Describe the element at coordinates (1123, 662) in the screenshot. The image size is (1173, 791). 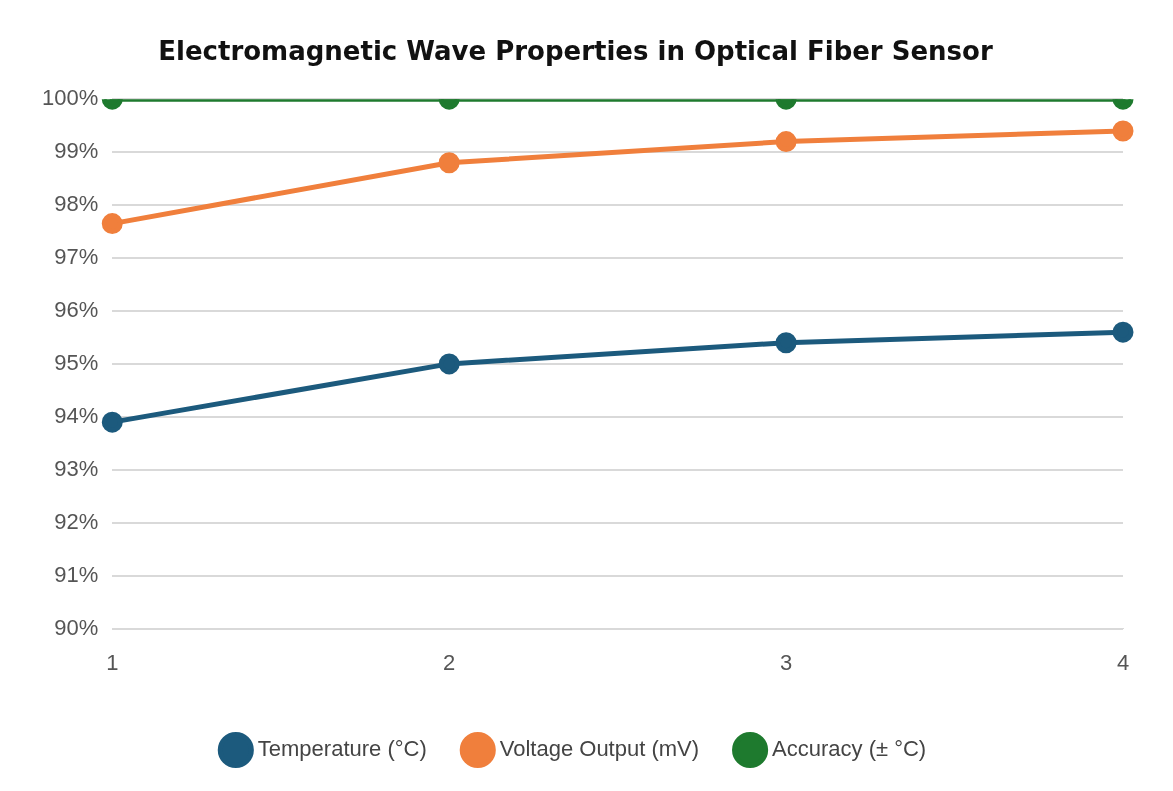
I see `x-tick-label: 4` at that location.